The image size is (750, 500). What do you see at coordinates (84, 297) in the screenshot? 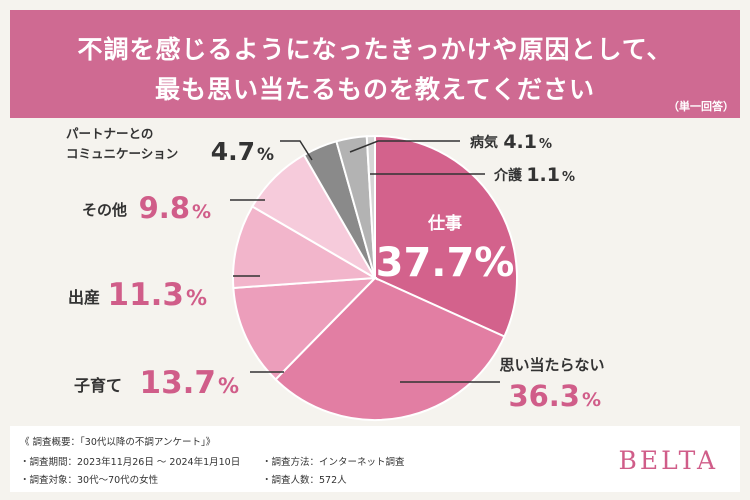
I see `slice-label-birth: 出産` at bounding box center [84, 297].